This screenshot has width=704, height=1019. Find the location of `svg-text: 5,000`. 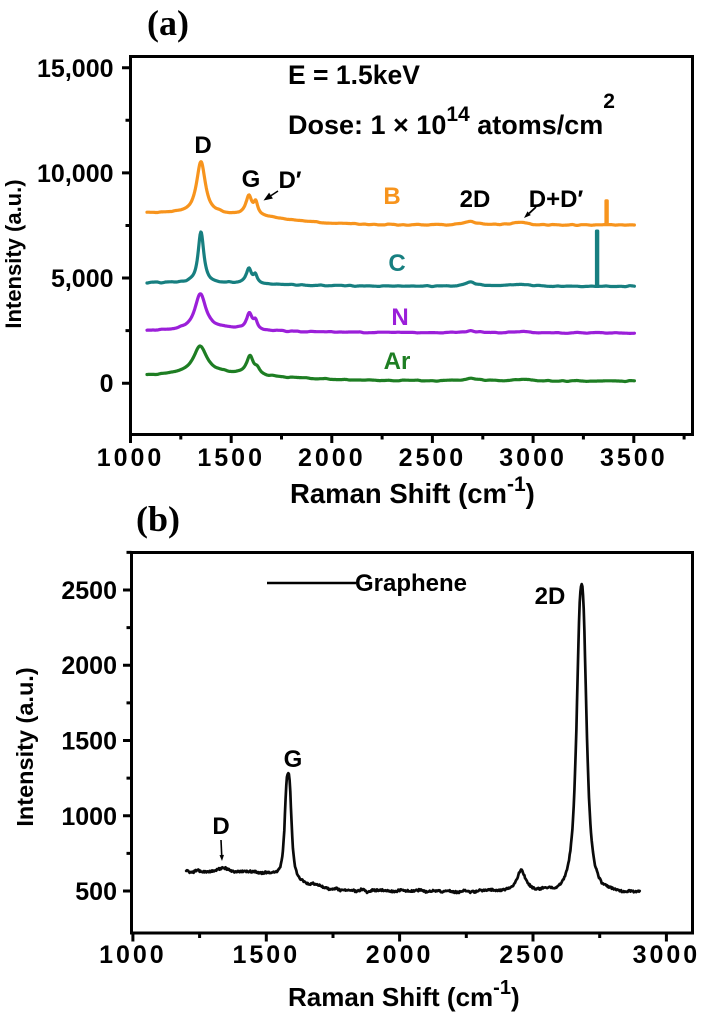

svg-text: 5,000 is located at coordinates (82, 279).